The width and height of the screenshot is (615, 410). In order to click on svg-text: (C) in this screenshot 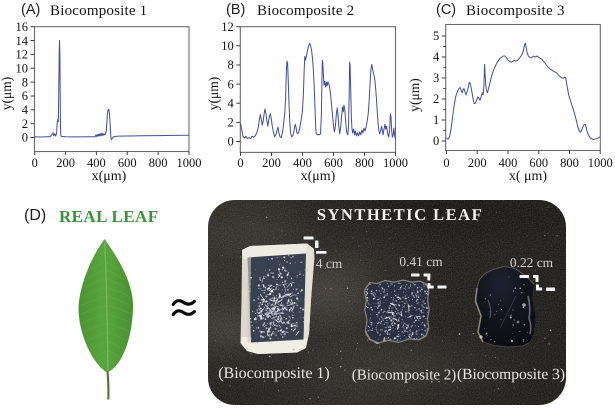, I will do `click(446, 10)`.